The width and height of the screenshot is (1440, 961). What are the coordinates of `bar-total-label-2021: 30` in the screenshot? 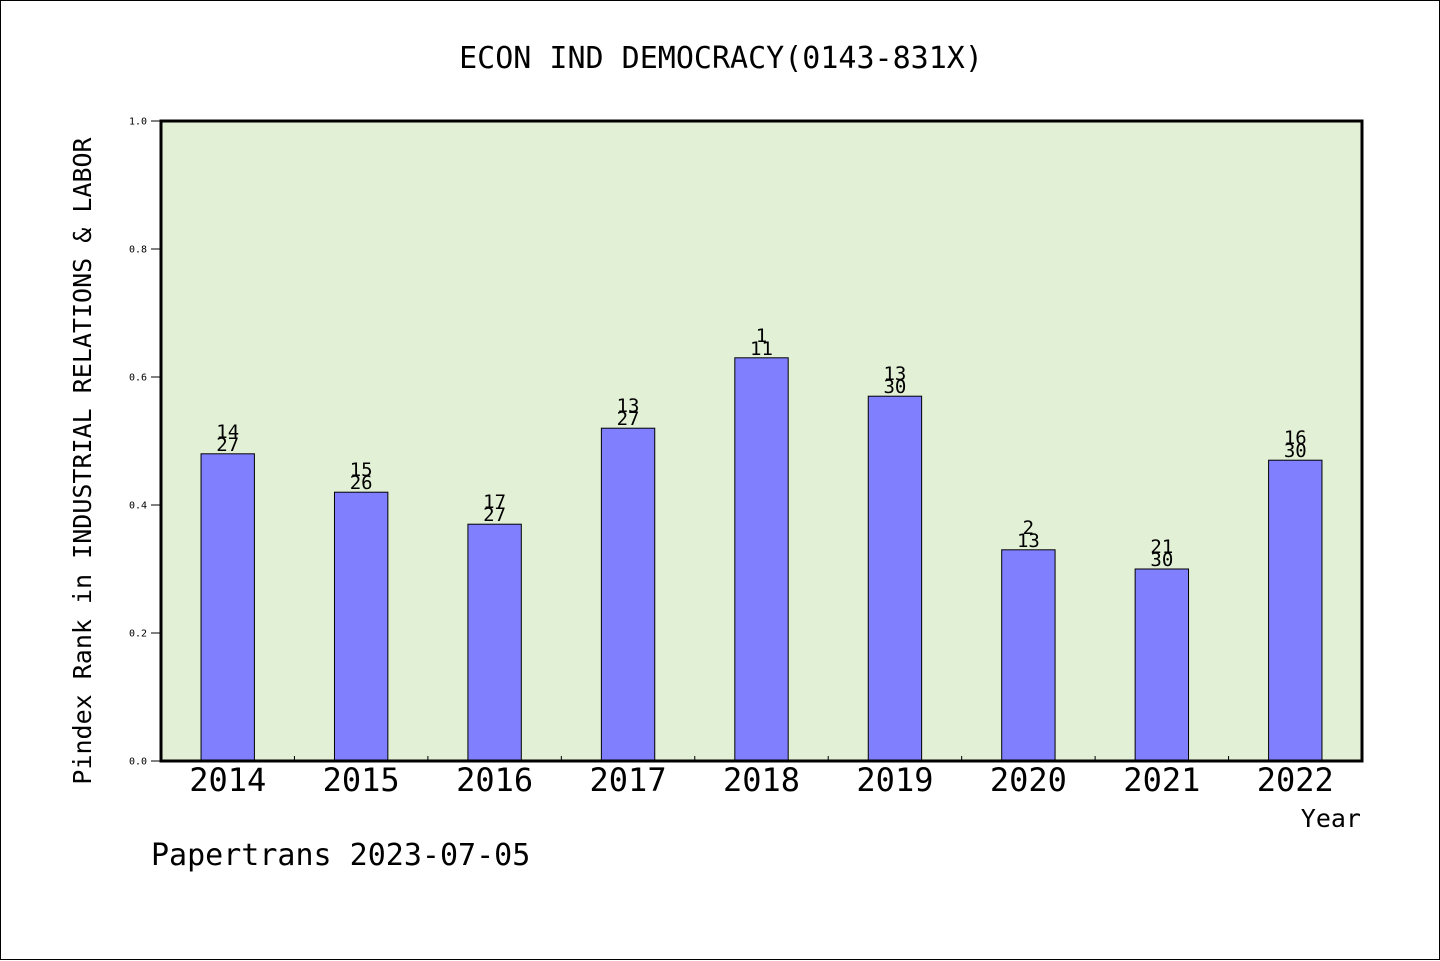 It's located at (1161, 560).